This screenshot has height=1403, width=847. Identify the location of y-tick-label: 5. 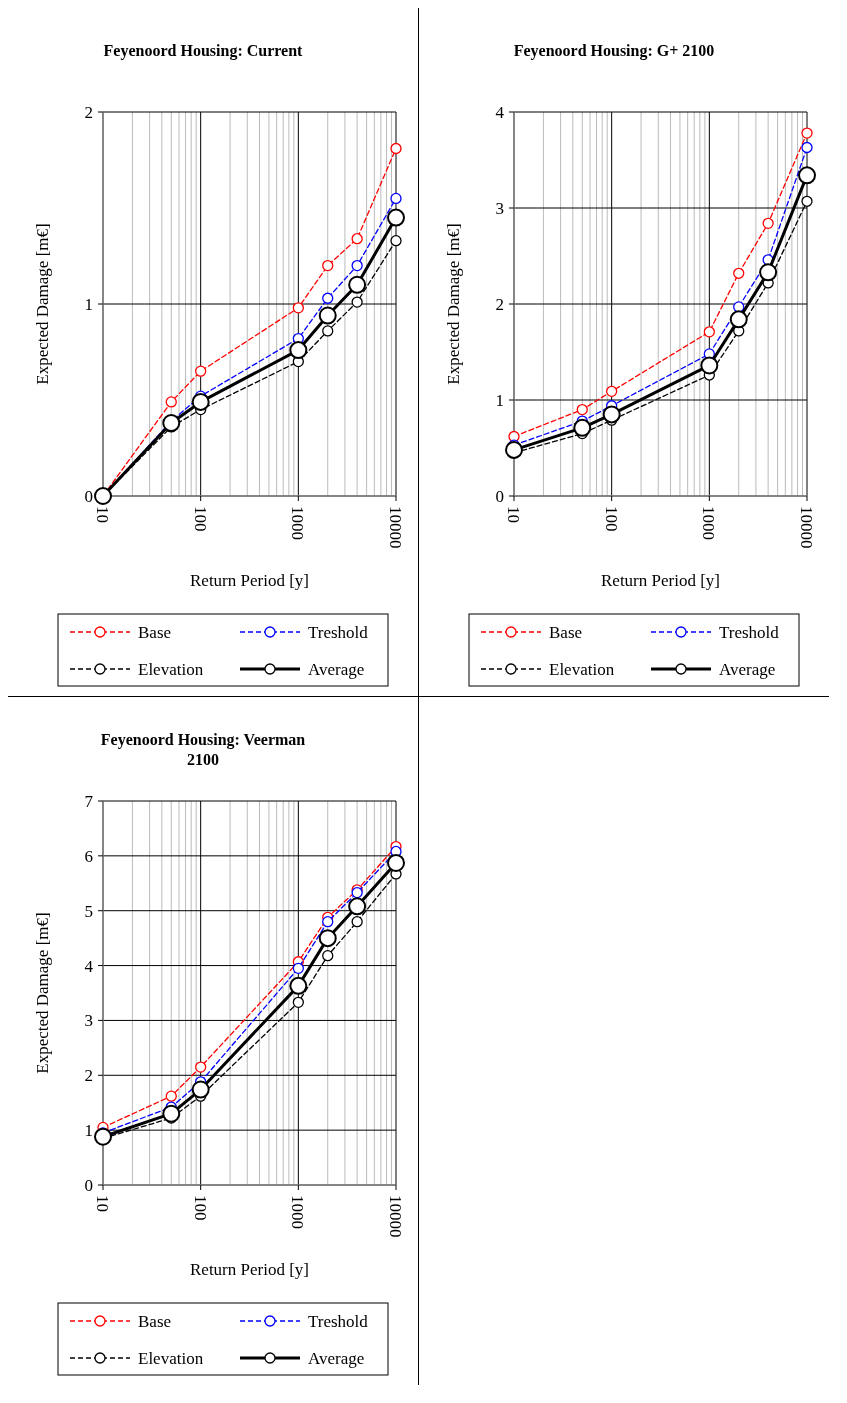
(88, 911).